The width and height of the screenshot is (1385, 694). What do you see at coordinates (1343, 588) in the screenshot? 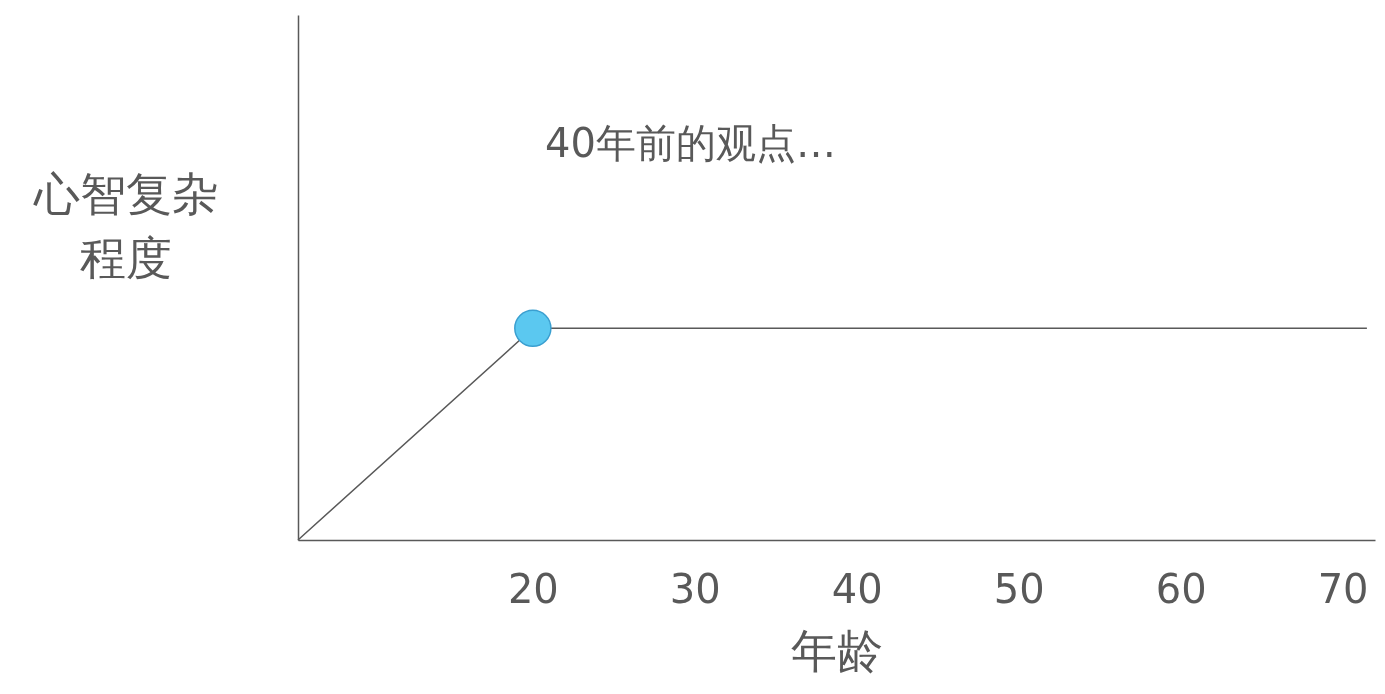
I see `x-tick-label: 70` at bounding box center [1343, 588].